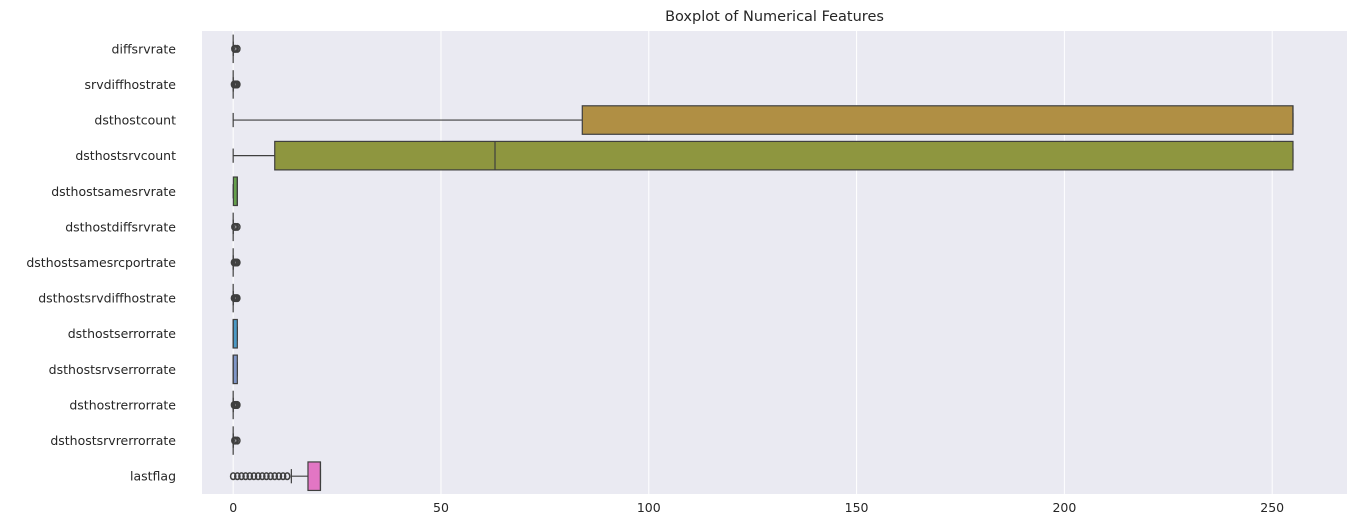  Describe the element at coordinates (649, 507) in the screenshot. I see `x-tick-label: 100` at that location.